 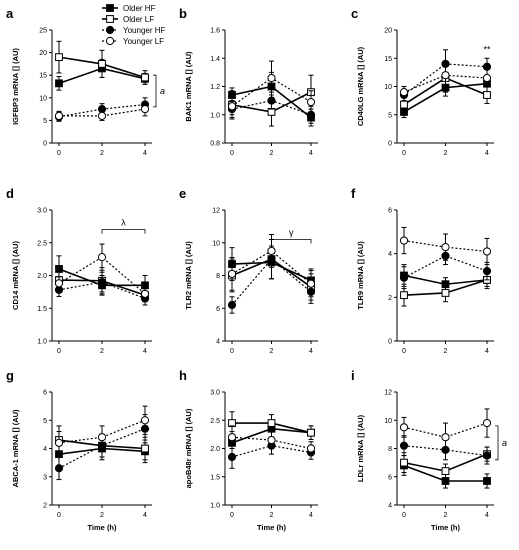 What do you see at coordinates (215, 31) in the screenshot?
I see `y-tick-label: 1.6` at bounding box center [215, 31].